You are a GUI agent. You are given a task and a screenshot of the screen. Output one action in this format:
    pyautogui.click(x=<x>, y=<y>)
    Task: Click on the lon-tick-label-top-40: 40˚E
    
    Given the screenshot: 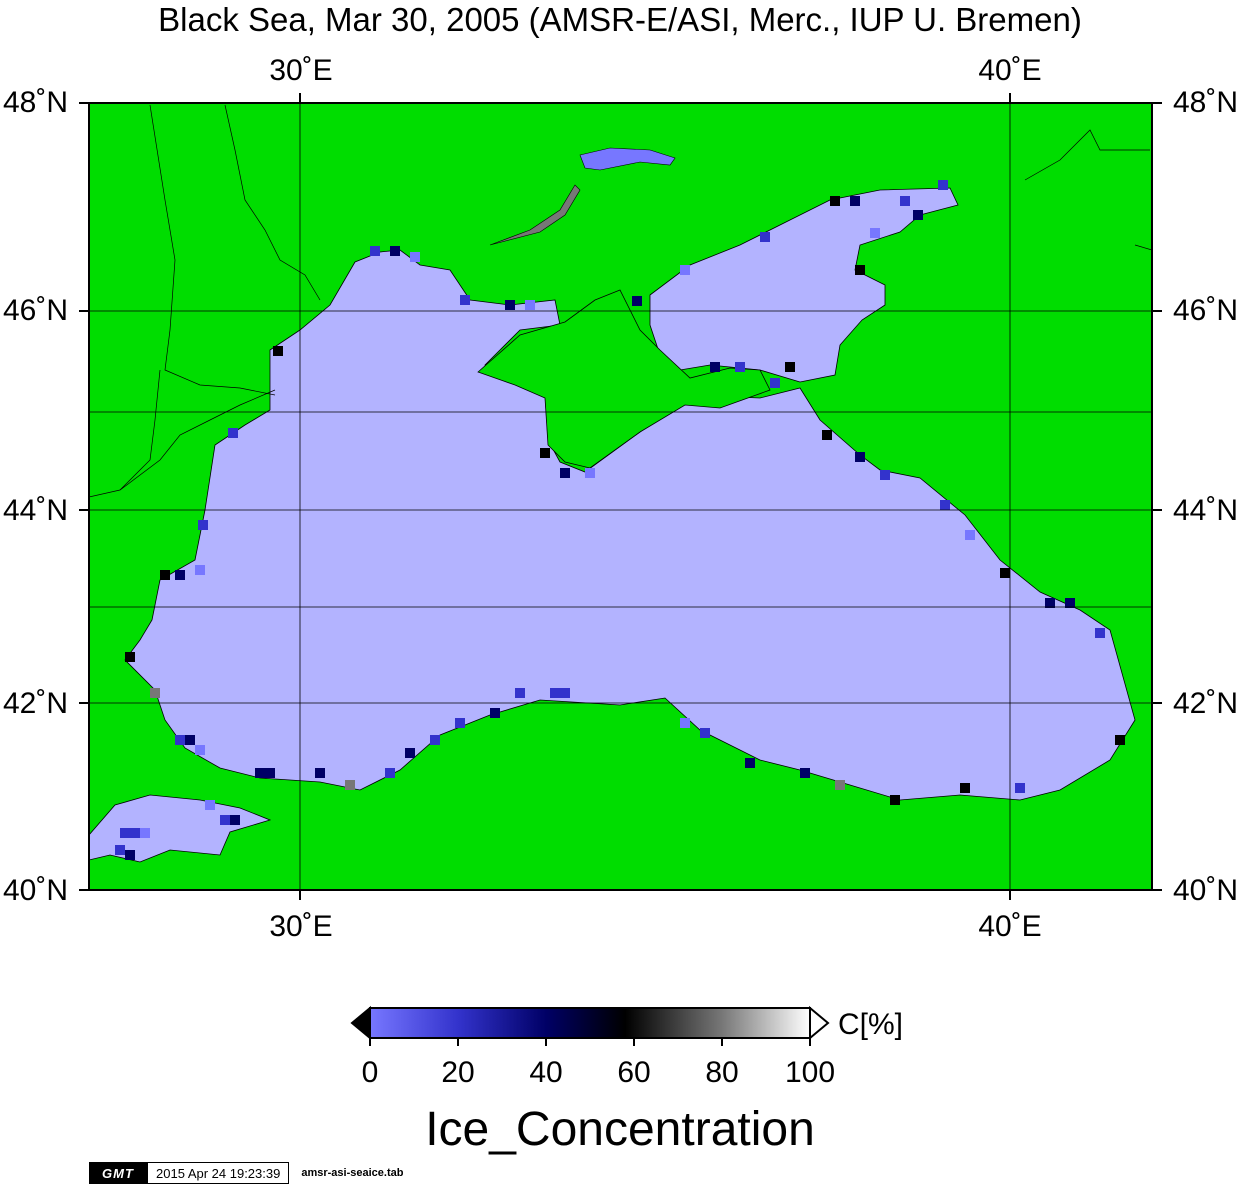 What is the action you would take?
    pyautogui.click(x=1010, y=70)
    